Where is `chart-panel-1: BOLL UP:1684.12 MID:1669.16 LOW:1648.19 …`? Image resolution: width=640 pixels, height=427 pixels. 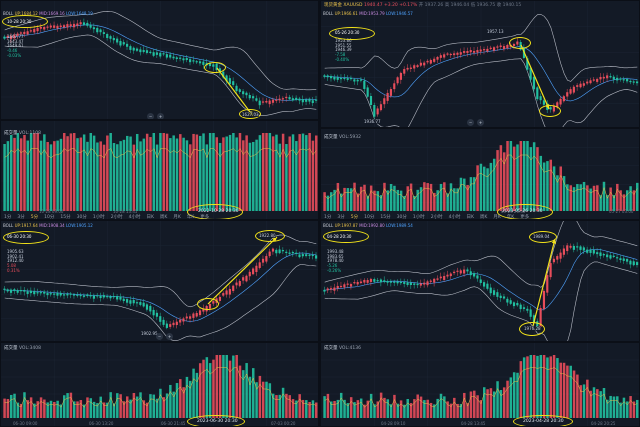 chart-panel-1: BOLL UP:1684.12 MID:1669.16 LOW:1648.19 … is located at coordinates (159, 60).